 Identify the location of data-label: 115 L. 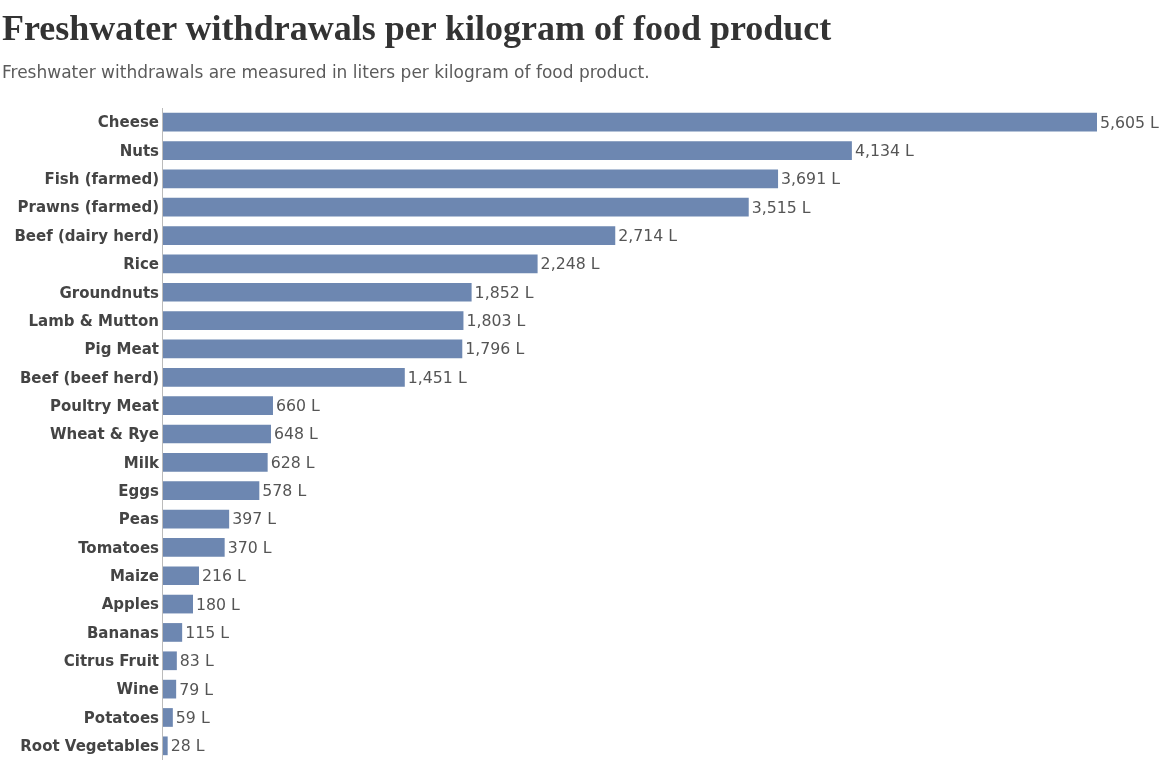
(207, 632).